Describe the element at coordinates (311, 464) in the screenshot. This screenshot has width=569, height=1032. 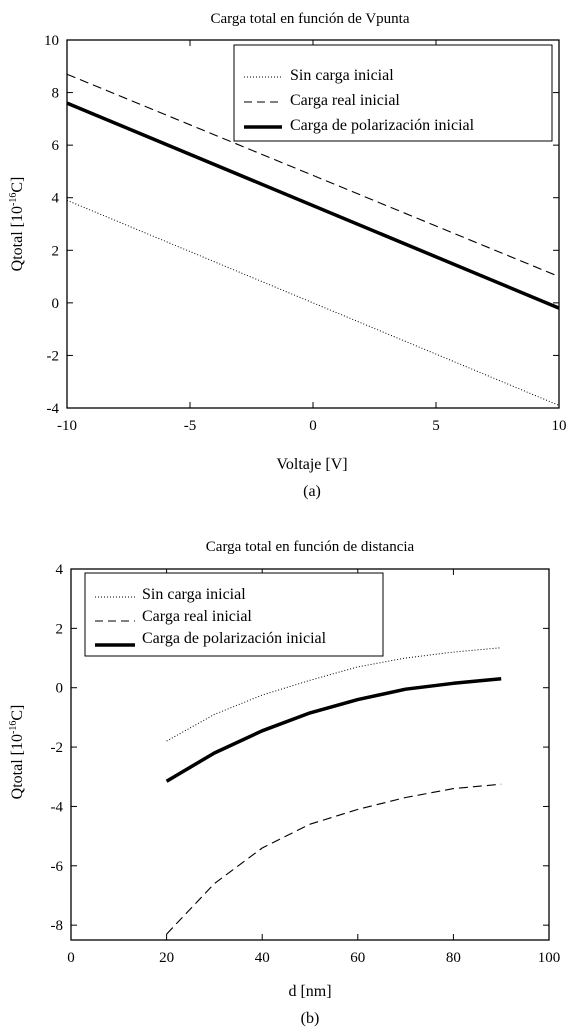
I see `x-axis-label: Voltaje [V]` at that location.